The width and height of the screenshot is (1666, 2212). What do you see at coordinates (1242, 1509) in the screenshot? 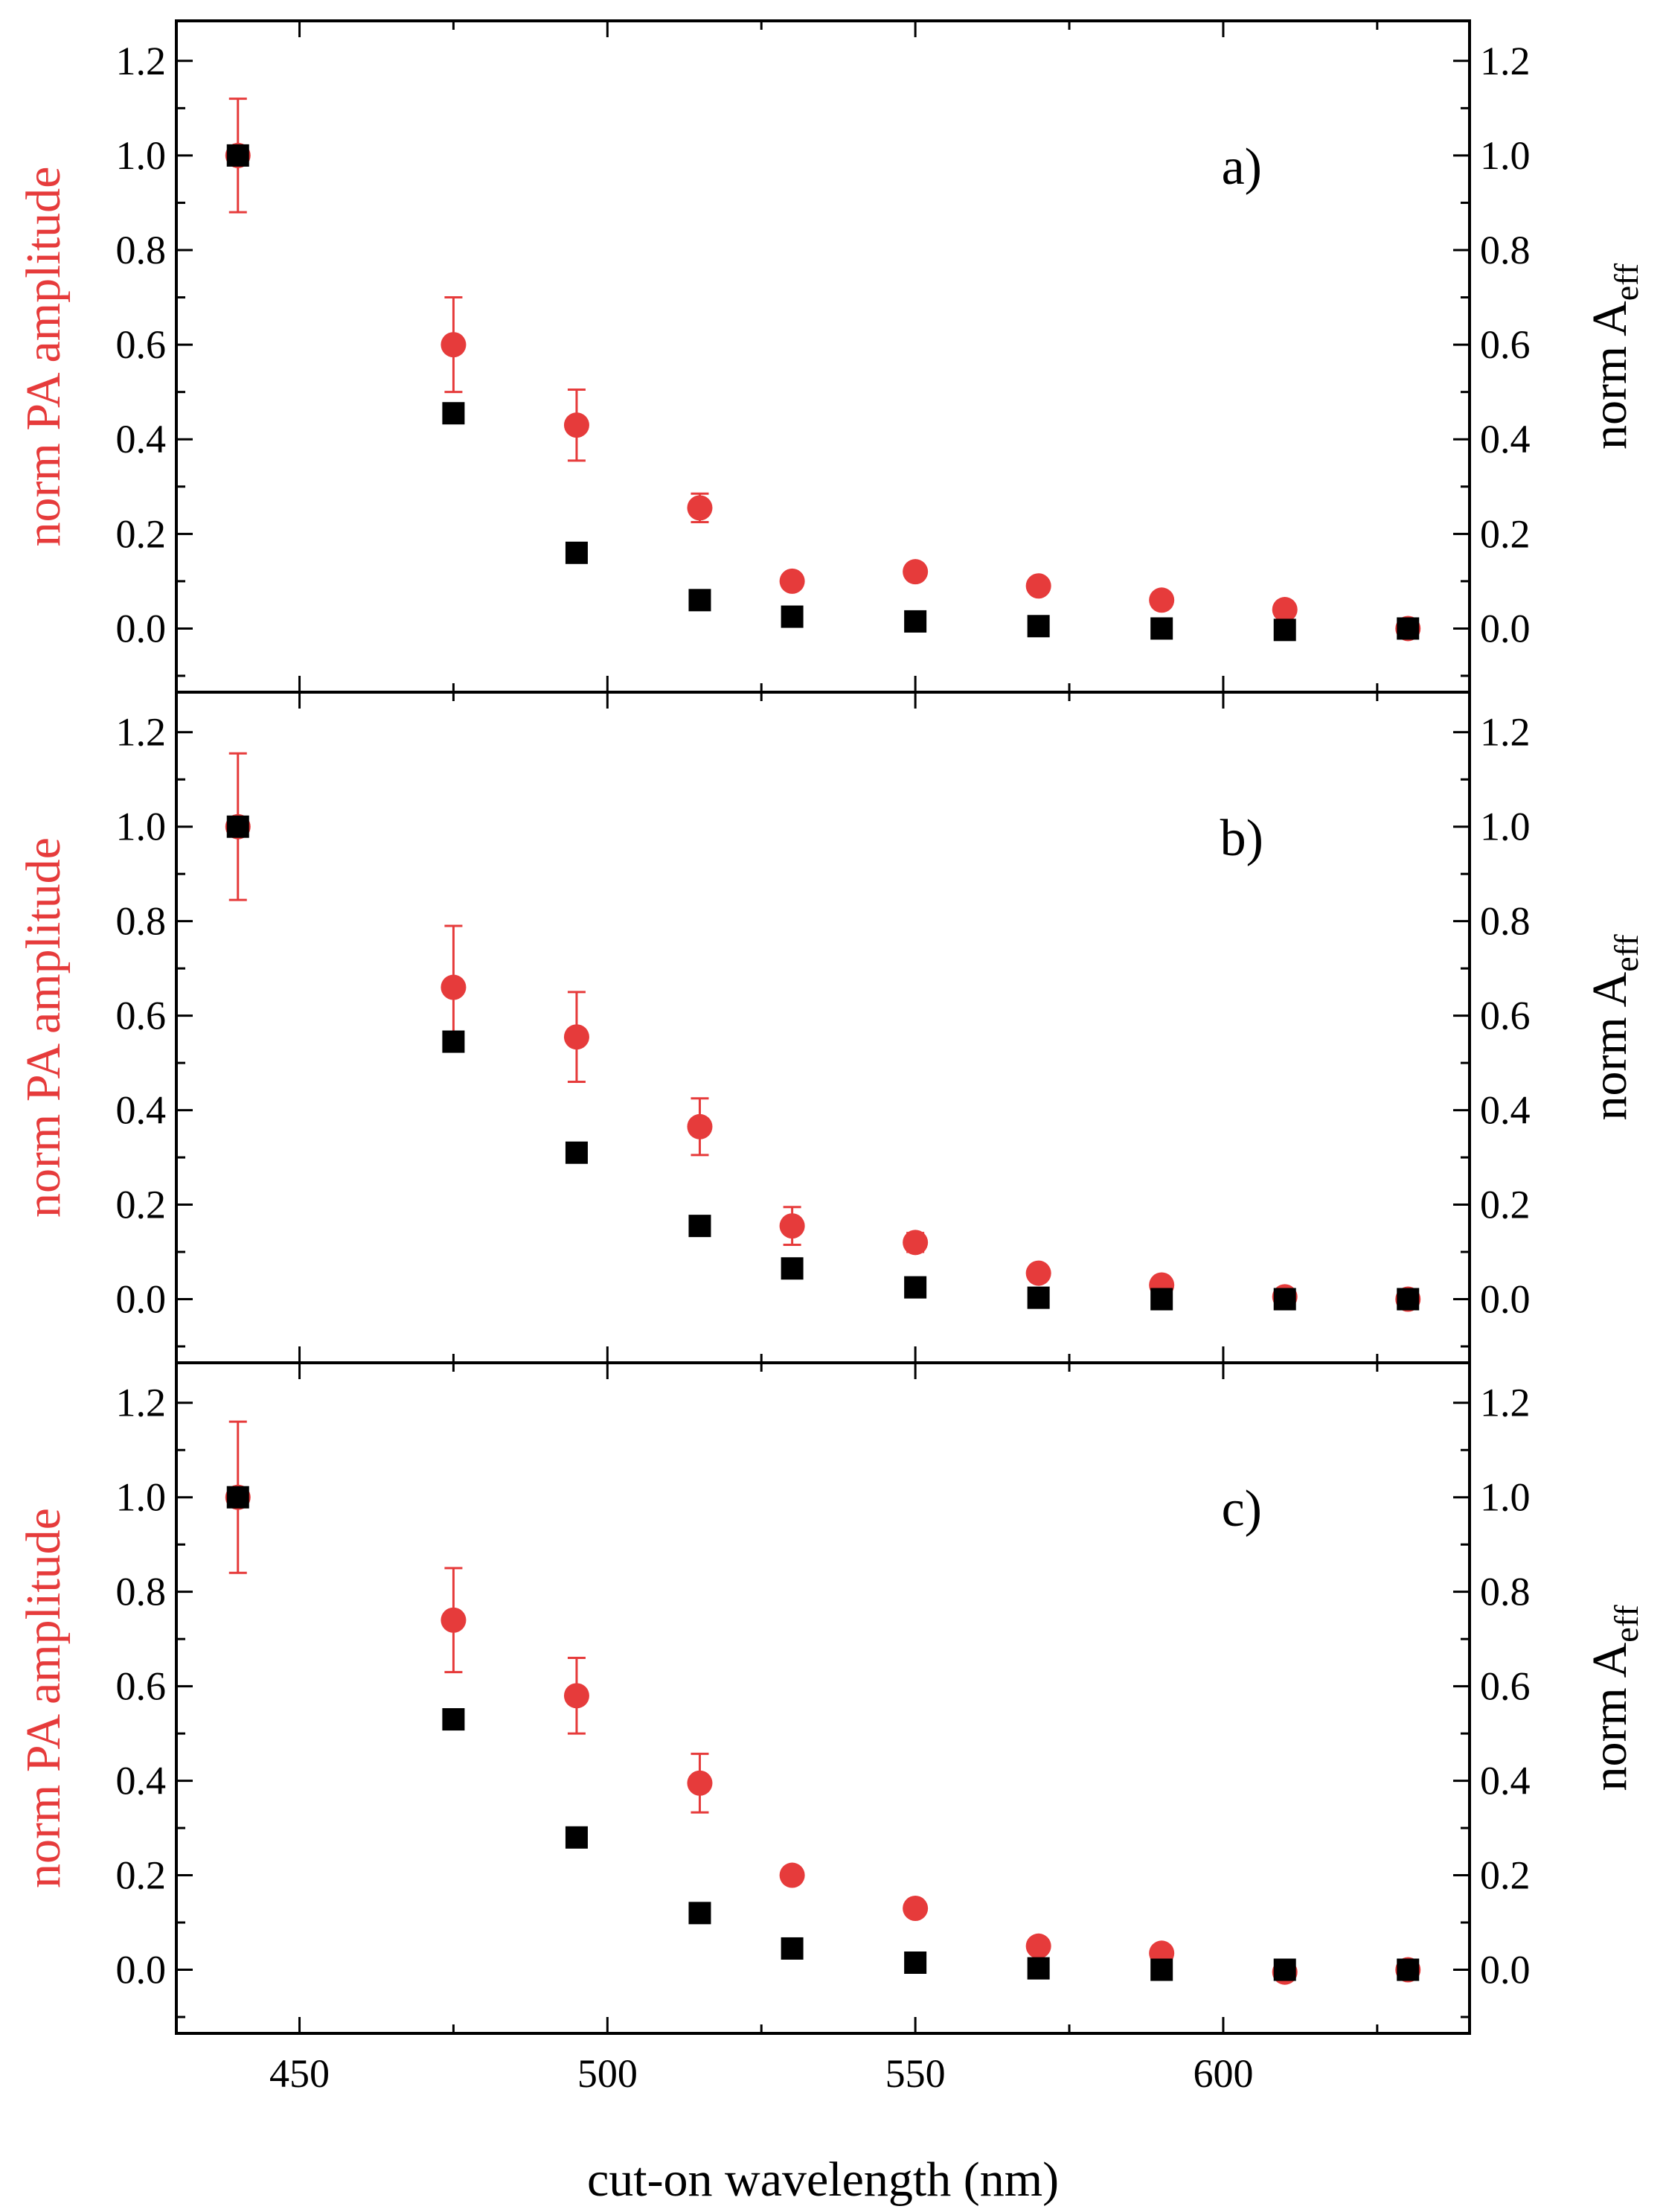
I see `panel-label: c)` at bounding box center [1242, 1509].